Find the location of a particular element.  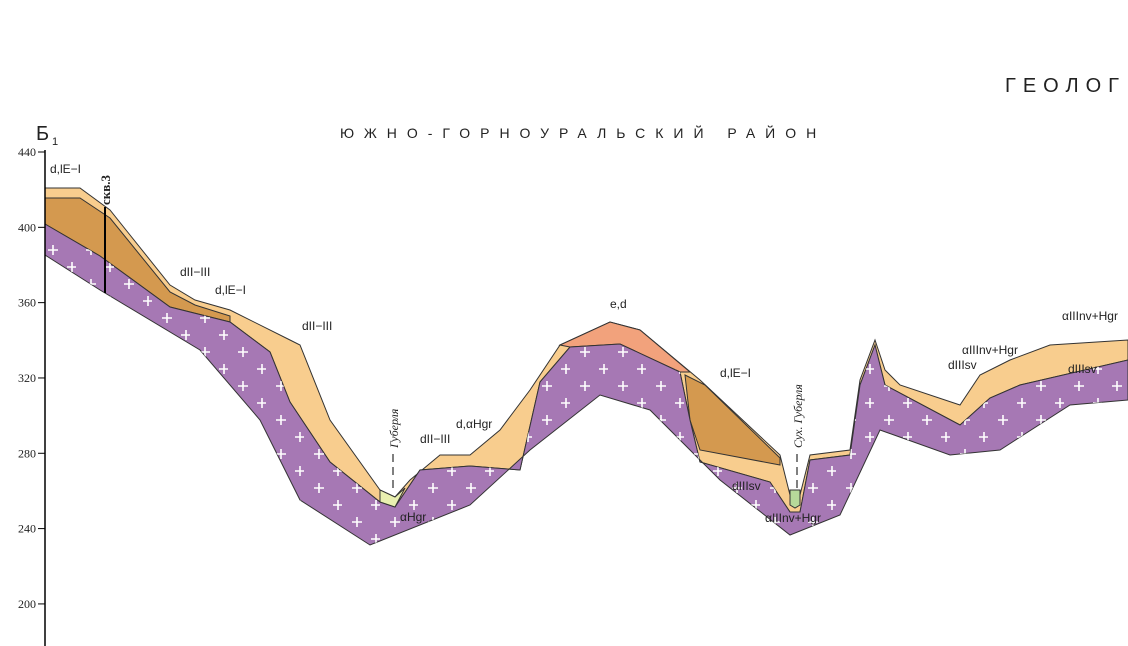

tick-label: 400 is located at coordinates (27, 227).